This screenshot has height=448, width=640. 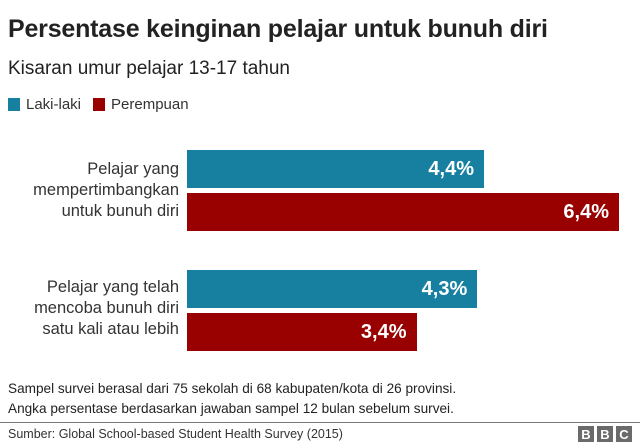 What do you see at coordinates (383, 331) in the screenshot?
I see `bar-value-label: 3,4%` at bounding box center [383, 331].